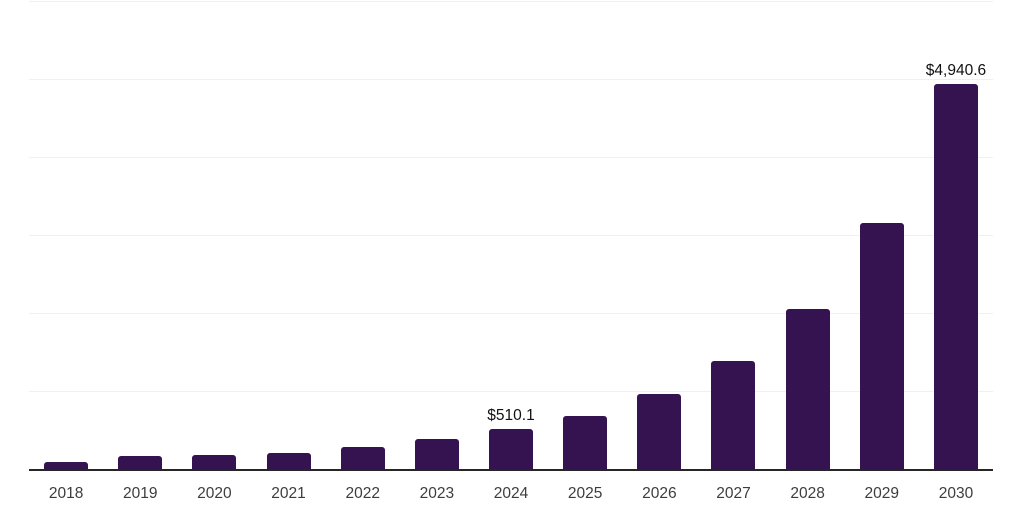 The height and width of the screenshot is (512, 1024). I want to click on bar-band-2027, so click(733, 235).